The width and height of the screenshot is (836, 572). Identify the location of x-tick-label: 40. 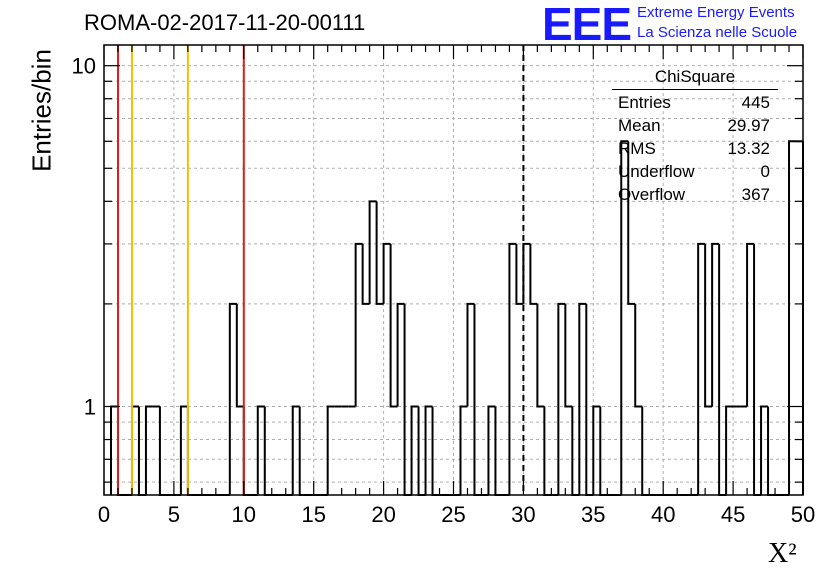
(663, 514).